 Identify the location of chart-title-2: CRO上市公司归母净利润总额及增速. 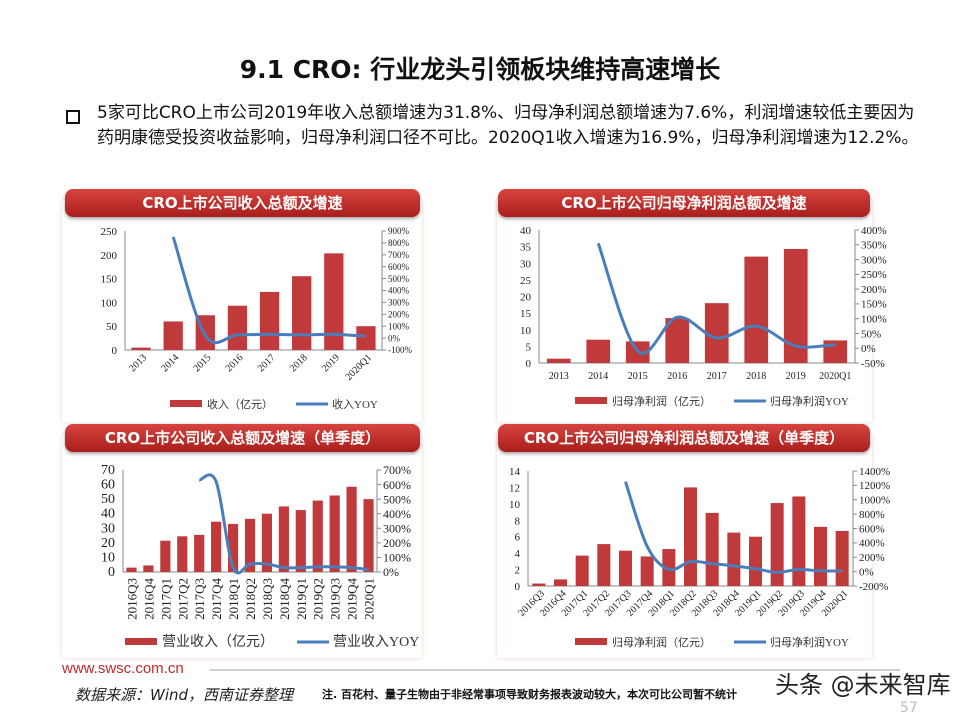
(684, 203).